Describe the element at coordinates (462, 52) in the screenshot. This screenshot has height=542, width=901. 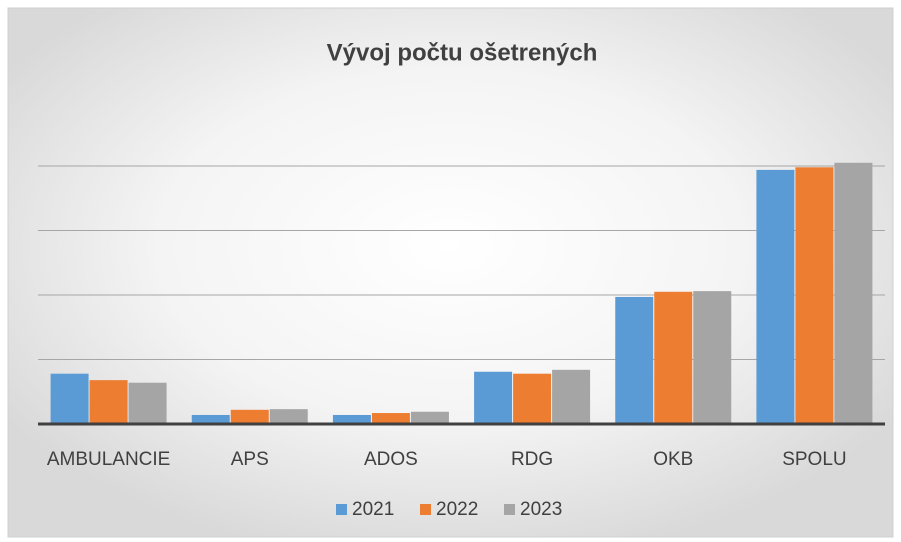
I see `chart-title: Vývoj počtu ošetrených` at that location.